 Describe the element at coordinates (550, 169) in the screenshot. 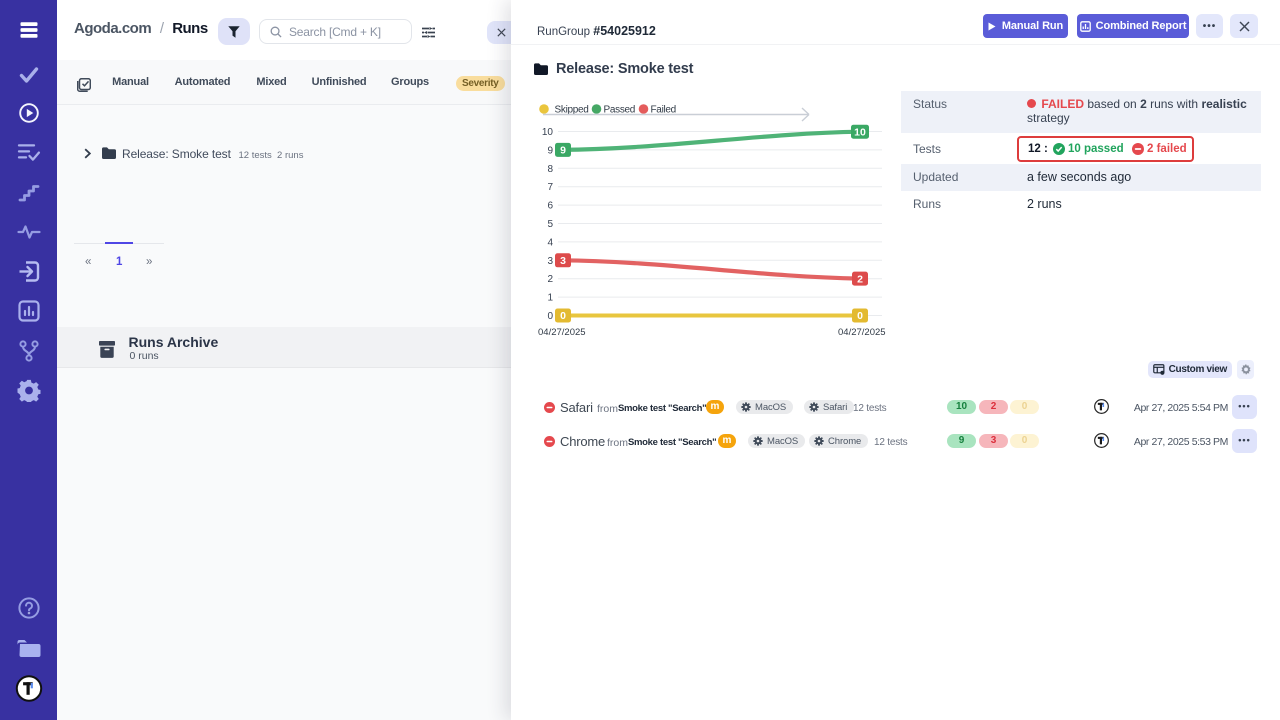

I see `svg-text: 8` at that location.